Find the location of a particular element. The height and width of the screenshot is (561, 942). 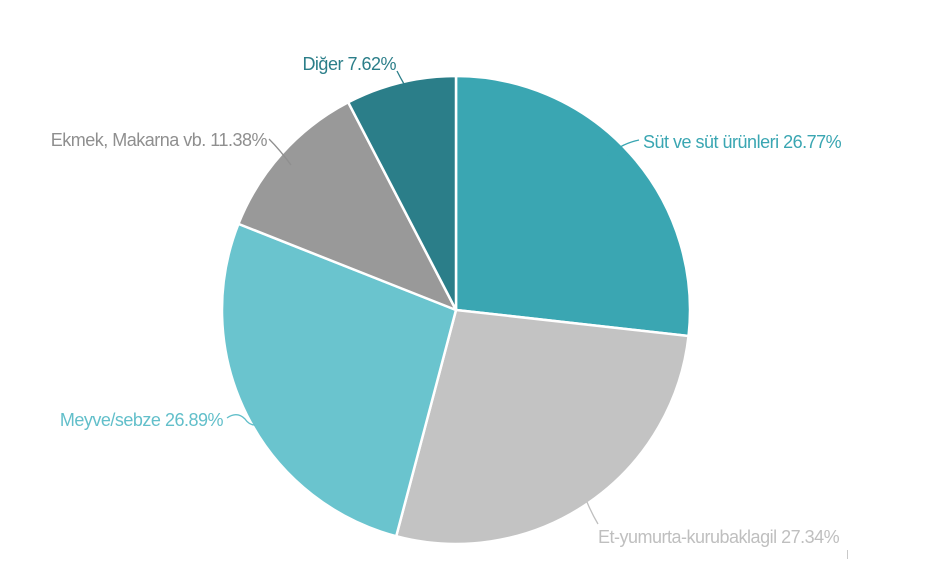

slice-label-0: Süt ve süt ürünleri 26.77% is located at coordinates (742, 142).